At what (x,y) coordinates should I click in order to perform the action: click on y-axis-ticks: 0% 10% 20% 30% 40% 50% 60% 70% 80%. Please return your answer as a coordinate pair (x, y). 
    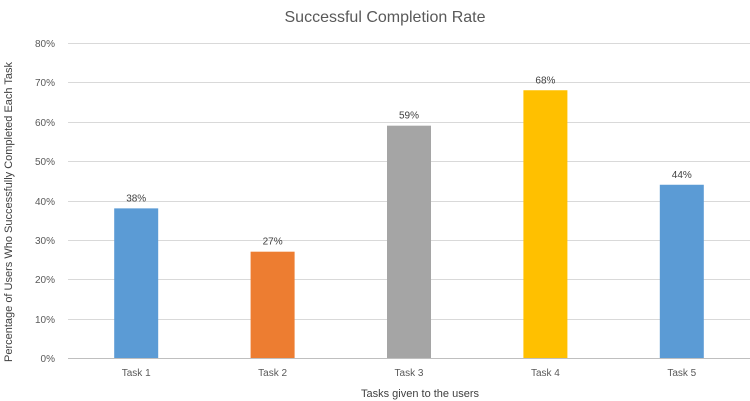
    Looking at the image, I should click on (45, 202).